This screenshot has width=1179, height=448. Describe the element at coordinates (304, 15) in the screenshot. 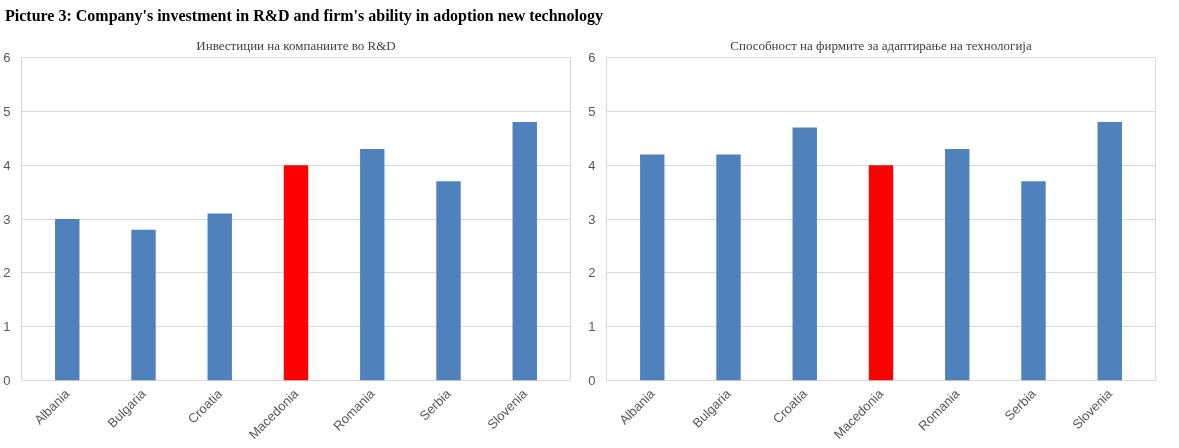

I see `text: Picture 3: Company's investment in R&D and firm's ability in adoption new technology` at that location.